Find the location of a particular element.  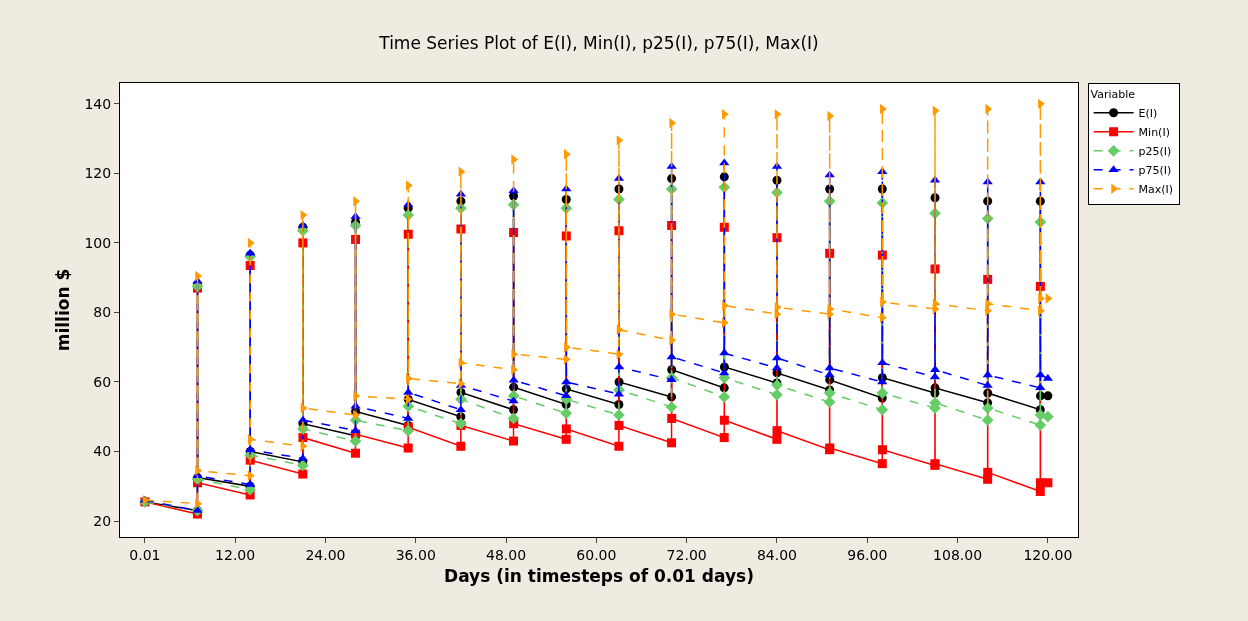

legend-label: Max(I) is located at coordinates (1156, 190).